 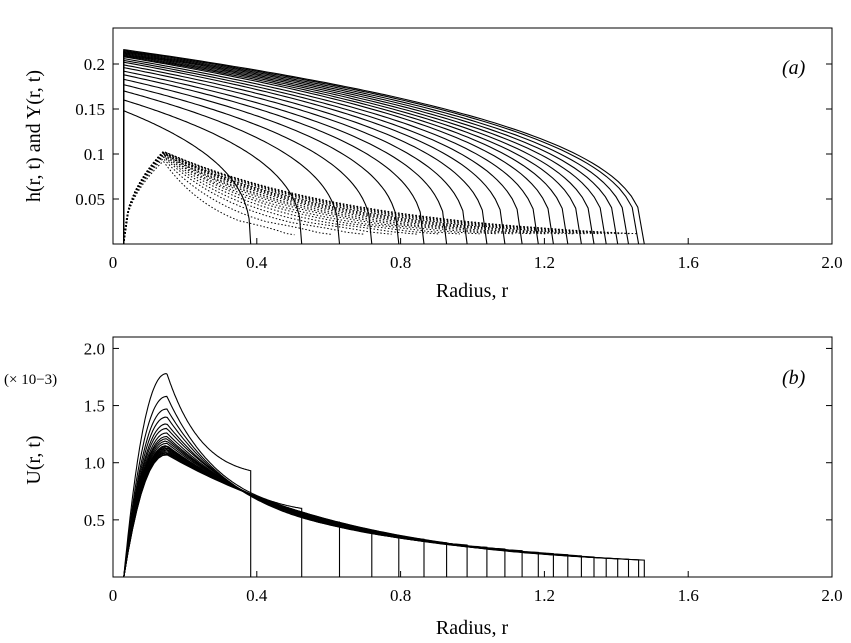 What do you see at coordinates (688, 262) in the screenshot?
I see `panel-a-x-tick-label: 1.6` at bounding box center [688, 262].